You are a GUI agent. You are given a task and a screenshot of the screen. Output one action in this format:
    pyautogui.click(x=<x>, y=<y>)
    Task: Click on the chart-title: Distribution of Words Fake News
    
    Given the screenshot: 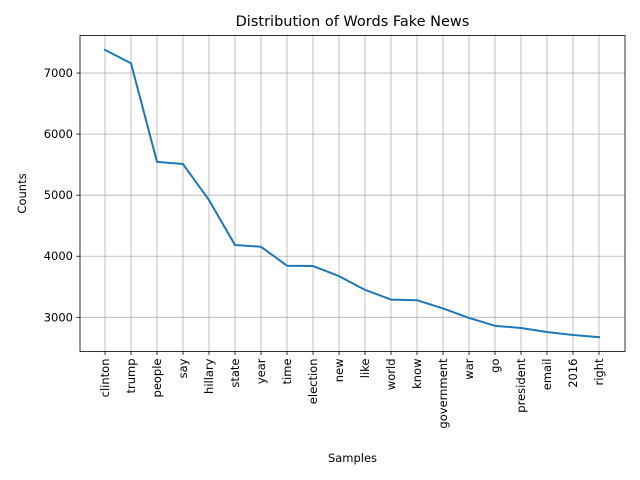 What is the action you would take?
    pyautogui.click(x=353, y=22)
    